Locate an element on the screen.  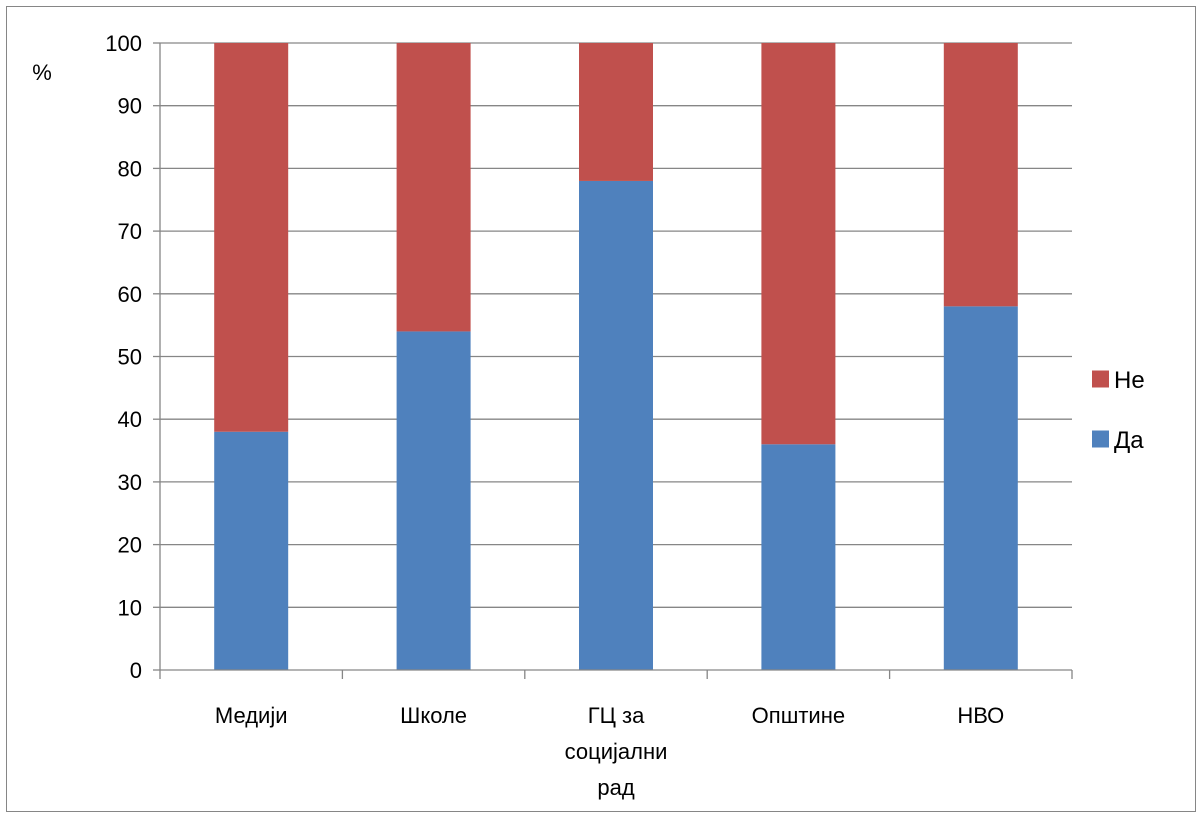
y-tick-label: 10 is located at coordinates (130, 607).